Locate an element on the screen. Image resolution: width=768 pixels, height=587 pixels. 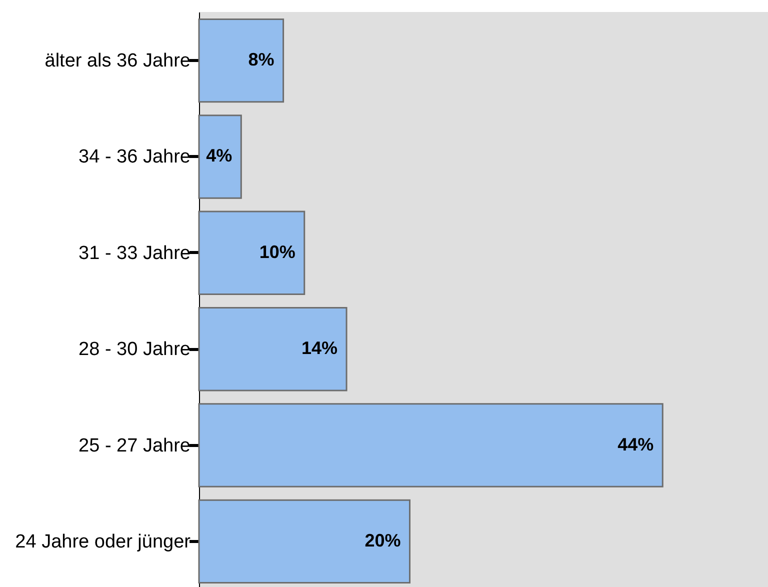
data-label: 4% is located at coordinates (219, 156).